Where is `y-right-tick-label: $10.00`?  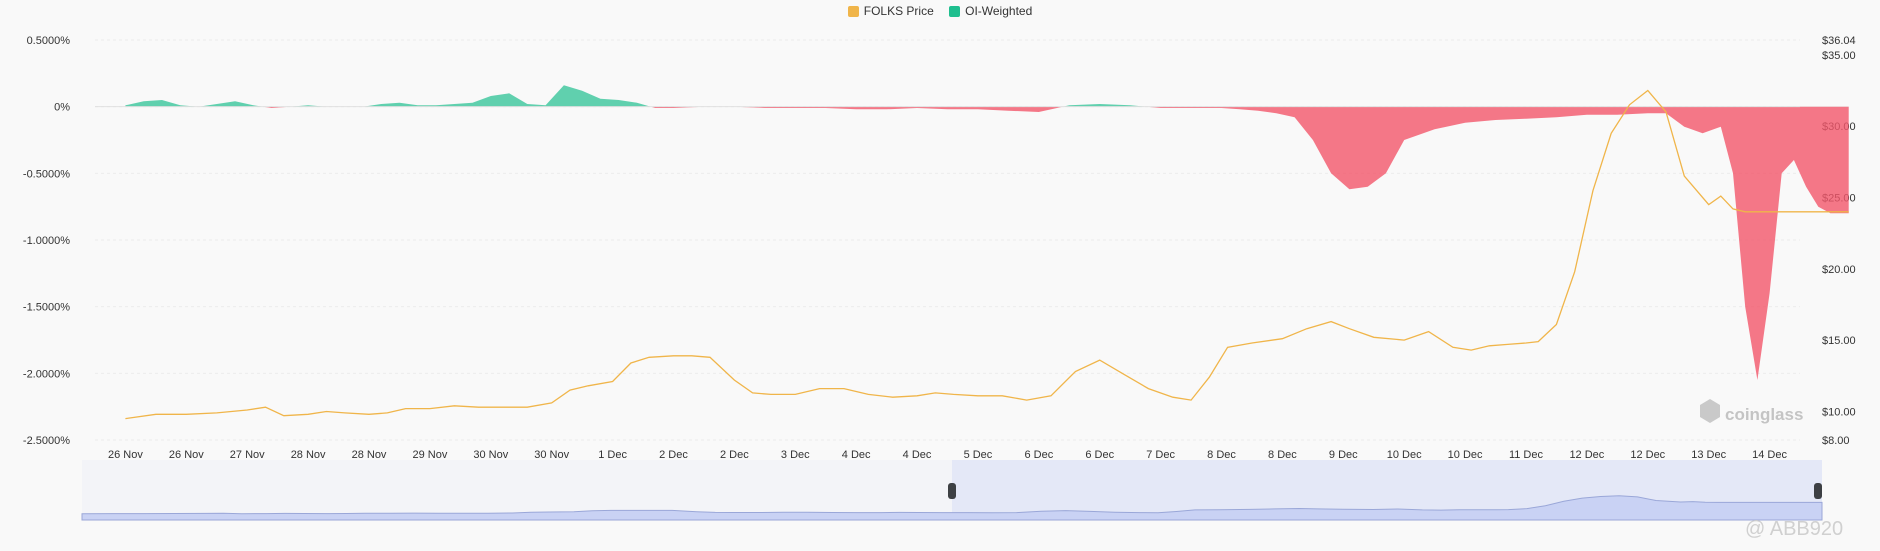
y-right-tick-label: $10.00 is located at coordinates (1839, 412).